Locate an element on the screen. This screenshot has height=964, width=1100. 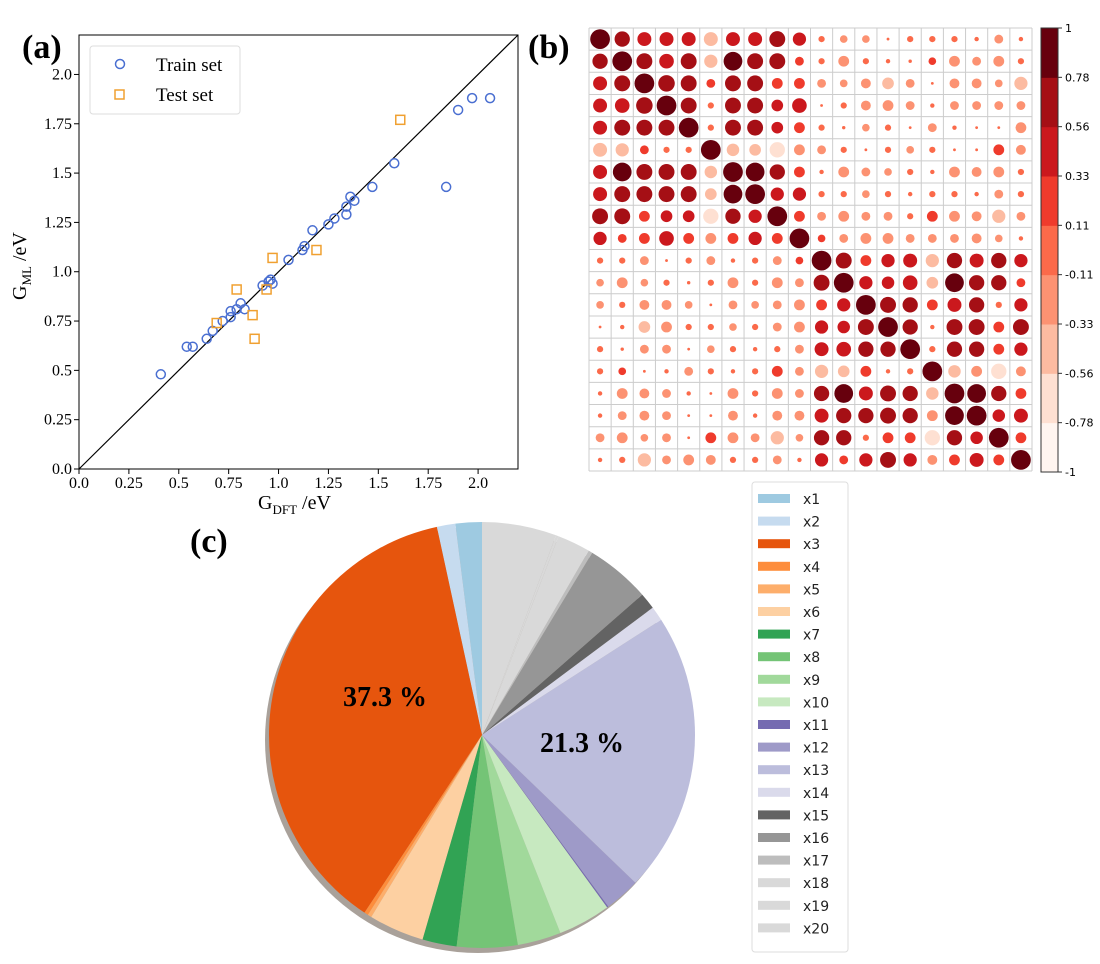
legend-swatch-x17 is located at coordinates (774, 860).